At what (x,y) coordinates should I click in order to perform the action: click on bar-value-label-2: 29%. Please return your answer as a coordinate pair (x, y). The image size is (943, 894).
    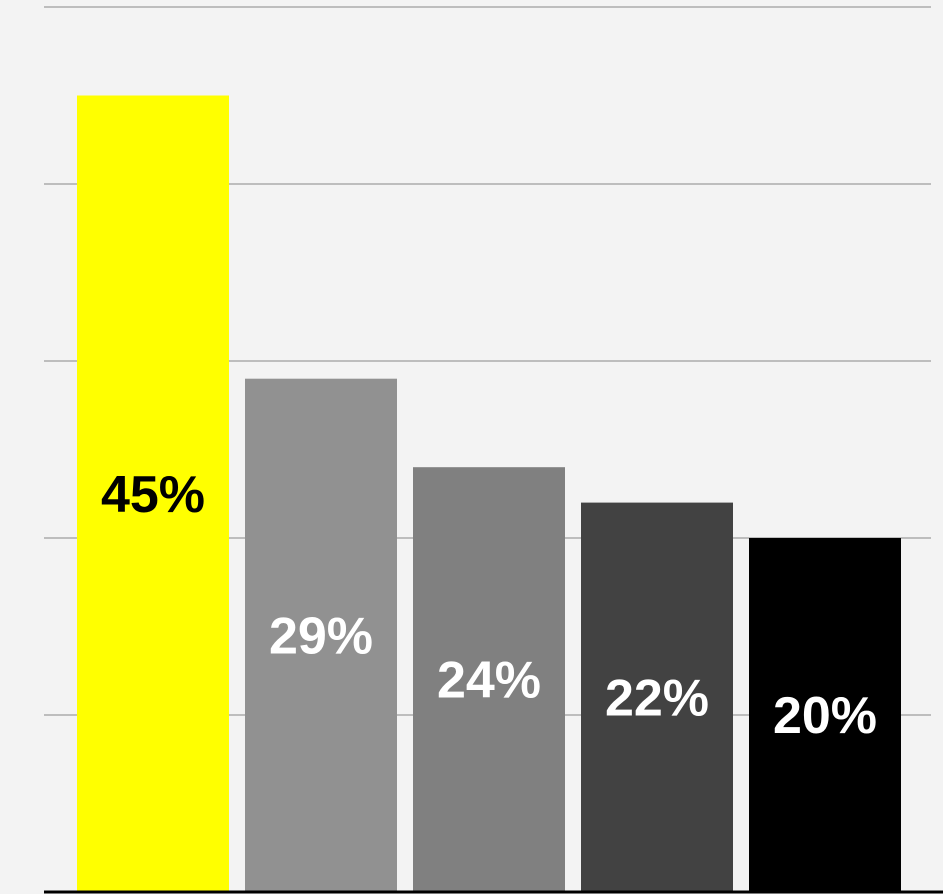
    Looking at the image, I should click on (321, 636).